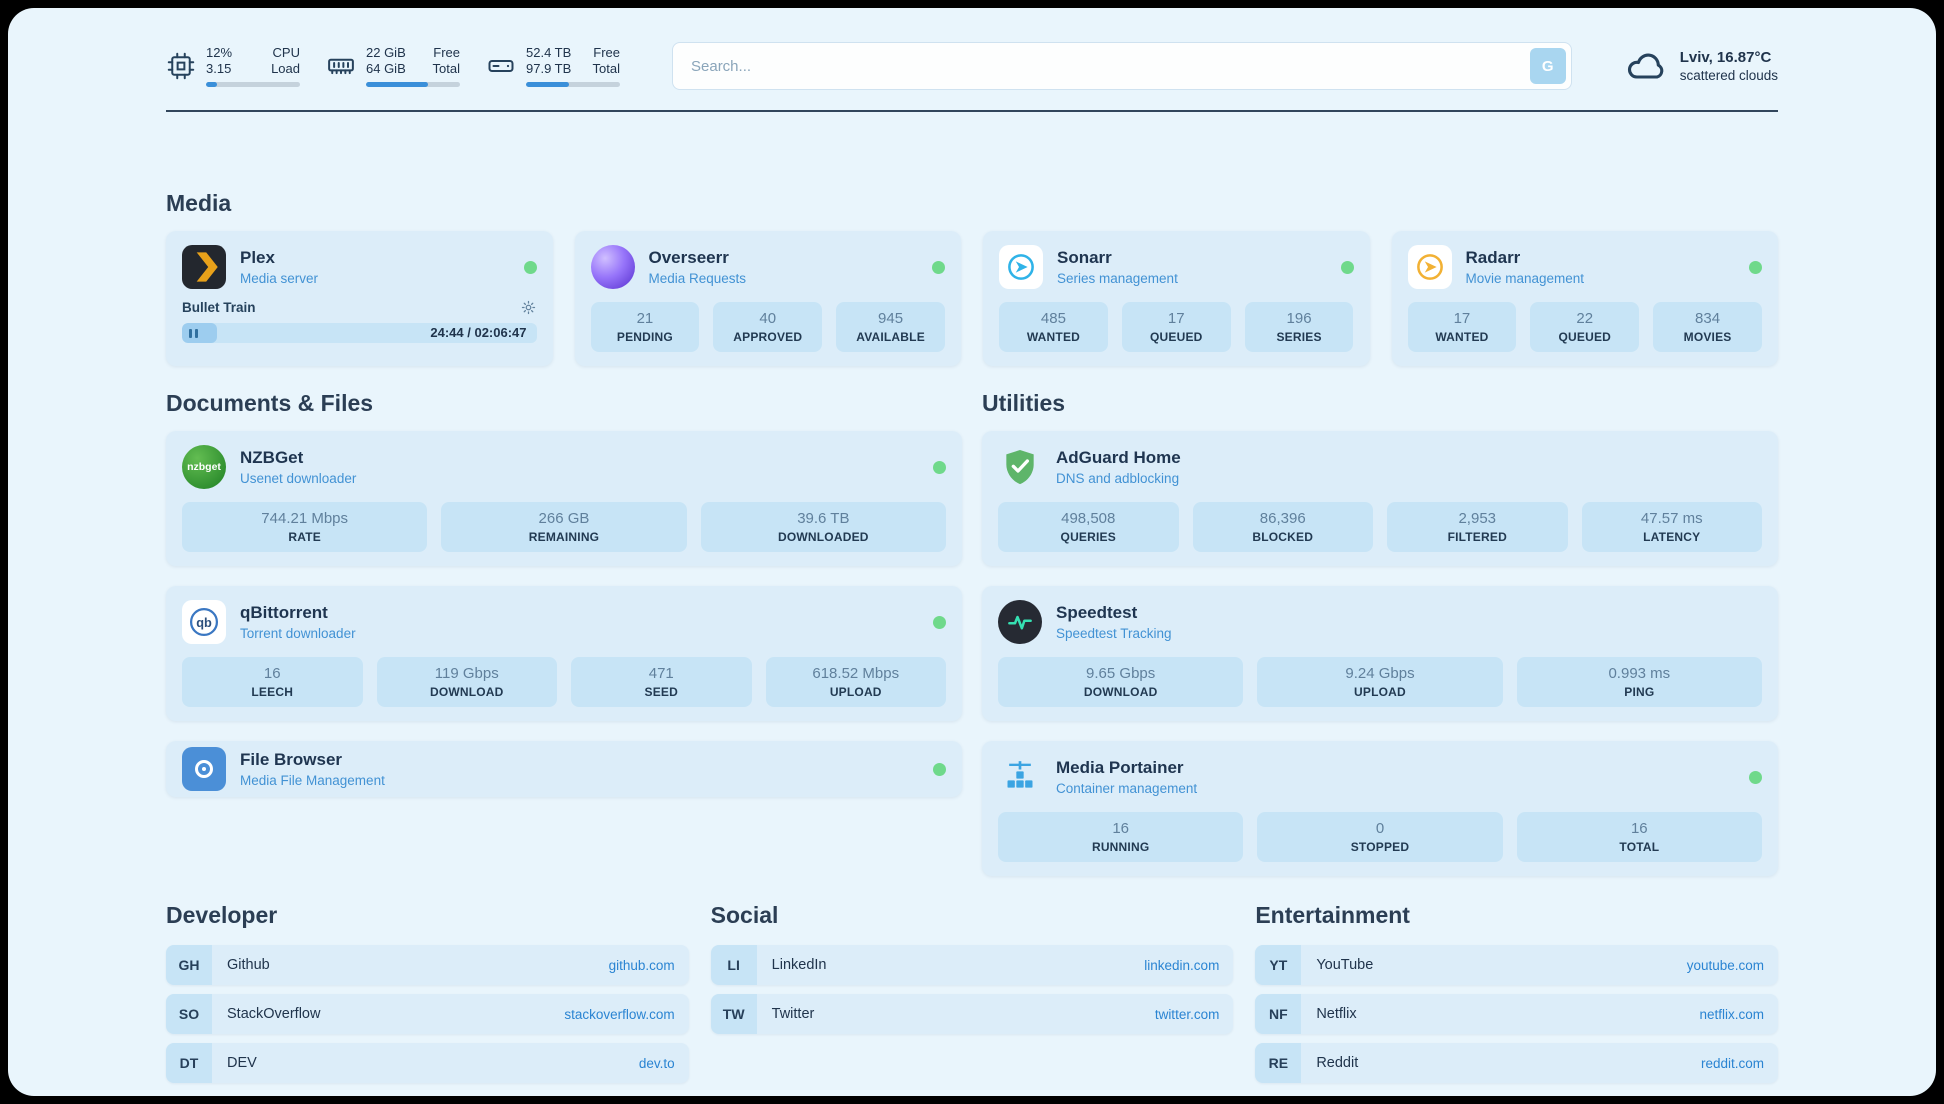 The height and width of the screenshot is (1104, 1944). Describe the element at coordinates (222, 915) in the screenshot. I see `bookmark-group-title: Developer` at that location.